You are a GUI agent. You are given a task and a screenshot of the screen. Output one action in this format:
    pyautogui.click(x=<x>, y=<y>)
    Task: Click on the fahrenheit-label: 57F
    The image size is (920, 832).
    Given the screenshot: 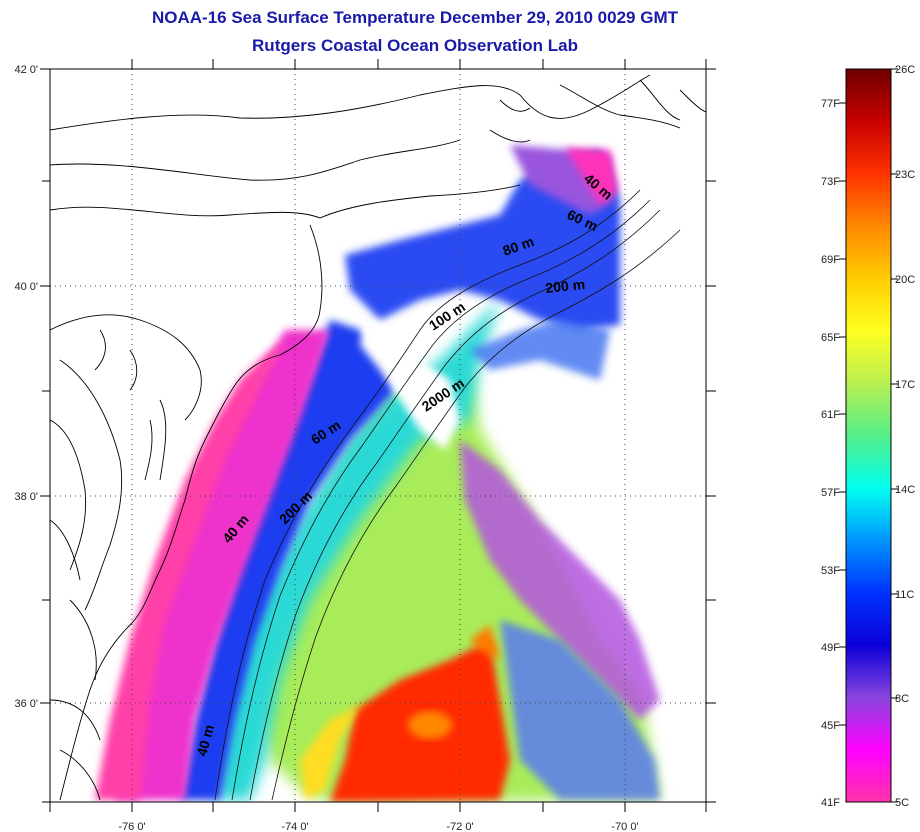 What is the action you would take?
    pyautogui.click(x=830, y=493)
    